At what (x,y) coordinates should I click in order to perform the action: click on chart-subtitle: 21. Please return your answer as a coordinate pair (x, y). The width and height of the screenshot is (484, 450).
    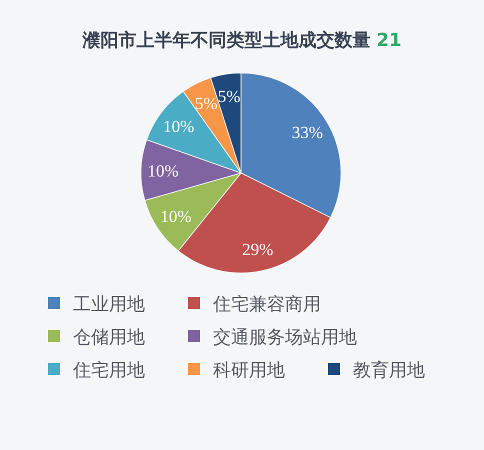
    Looking at the image, I should click on (389, 40).